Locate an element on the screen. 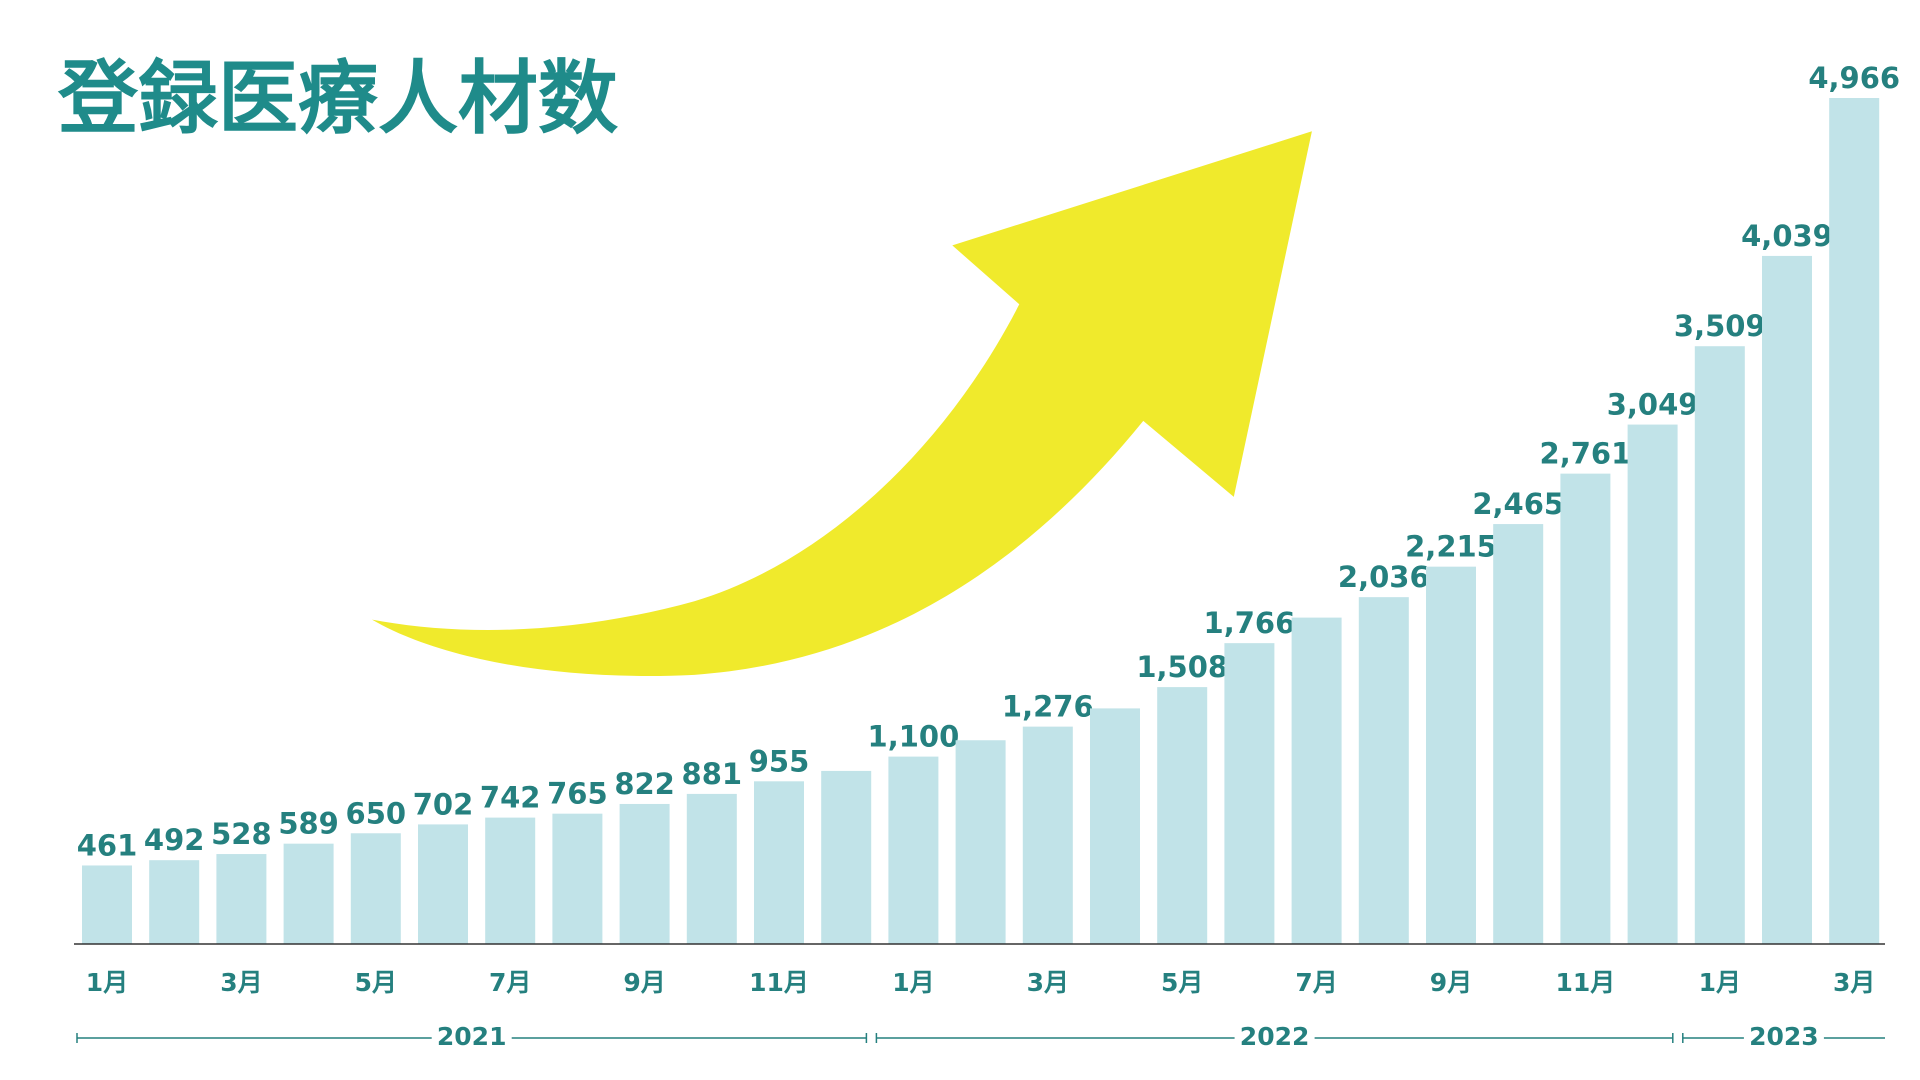 The width and height of the screenshot is (1920, 1080). data-label: 3,049 is located at coordinates (1653, 405).